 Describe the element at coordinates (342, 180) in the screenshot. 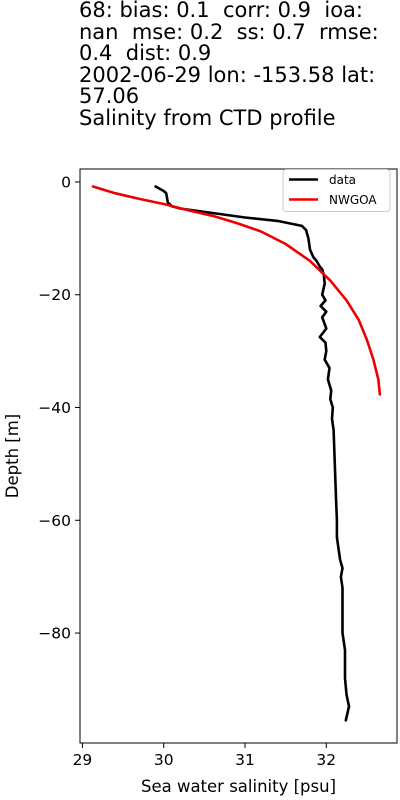

I see `legend-label-data: data` at that location.